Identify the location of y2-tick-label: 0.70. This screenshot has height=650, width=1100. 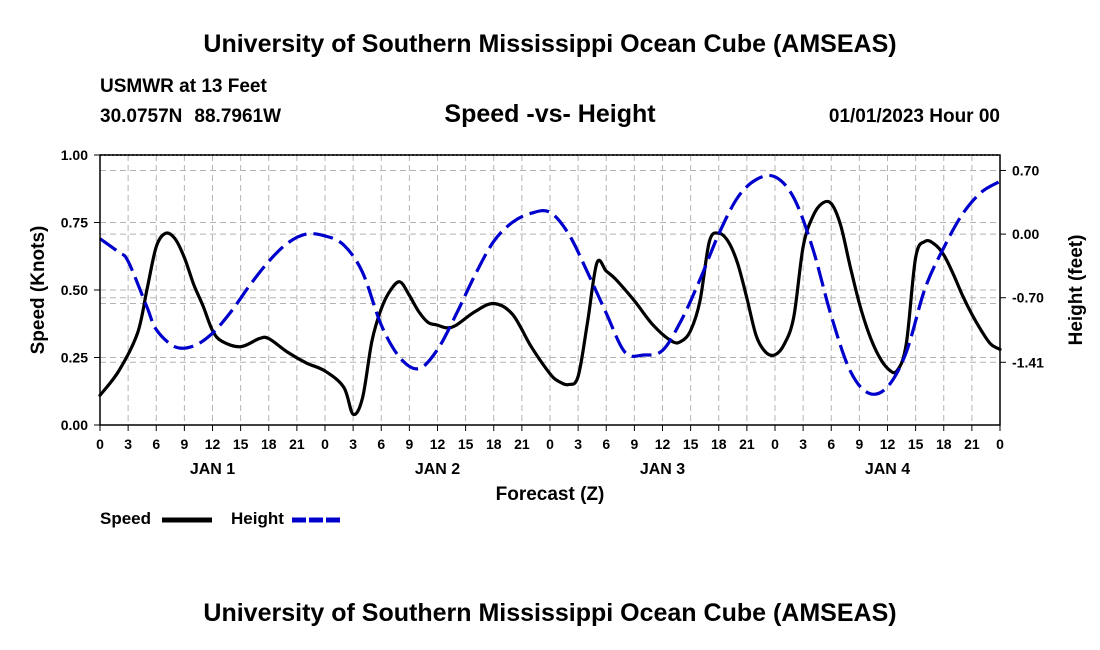
(1025, 170).